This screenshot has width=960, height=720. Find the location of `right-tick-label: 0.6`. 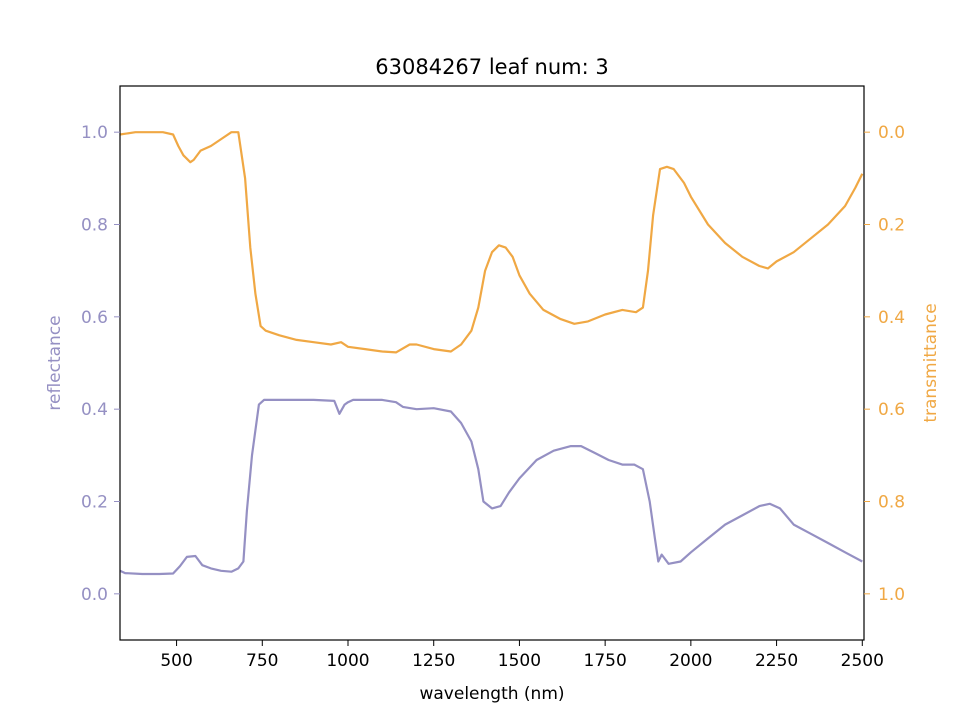

right-tick-label: 0.6 is located at coordinates (891, 410).